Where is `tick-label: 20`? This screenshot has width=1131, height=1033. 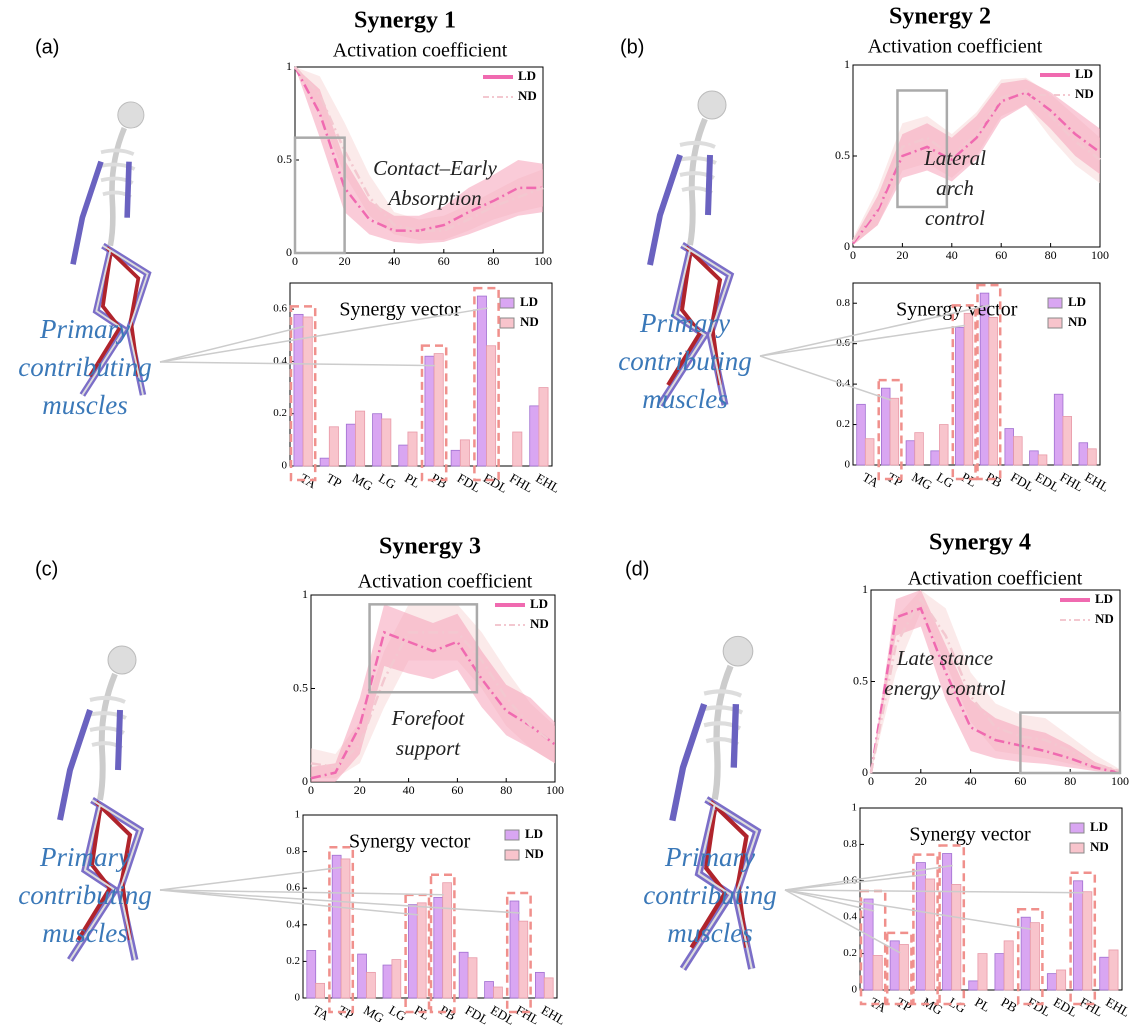
tick-label: 20 is located at coordinates (921, 781).